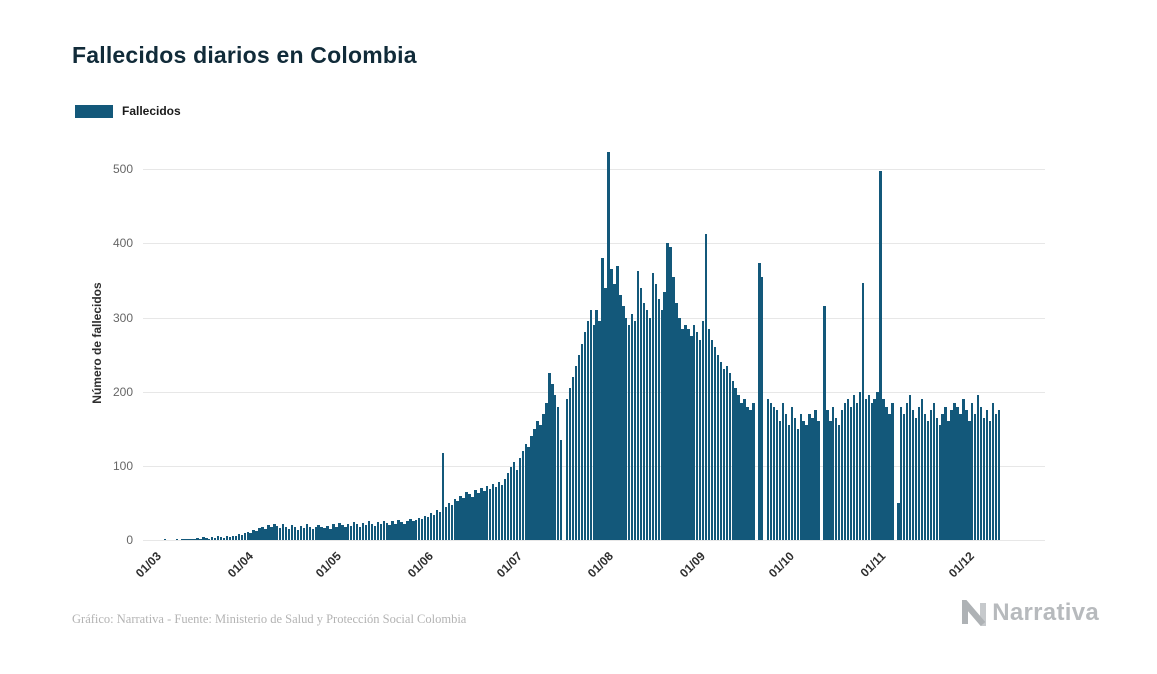  What do you see at coordinates (329, 565) in the screenshot?
I see `x-axis-tick-label: 01/05` at bounding box center [329, 565].